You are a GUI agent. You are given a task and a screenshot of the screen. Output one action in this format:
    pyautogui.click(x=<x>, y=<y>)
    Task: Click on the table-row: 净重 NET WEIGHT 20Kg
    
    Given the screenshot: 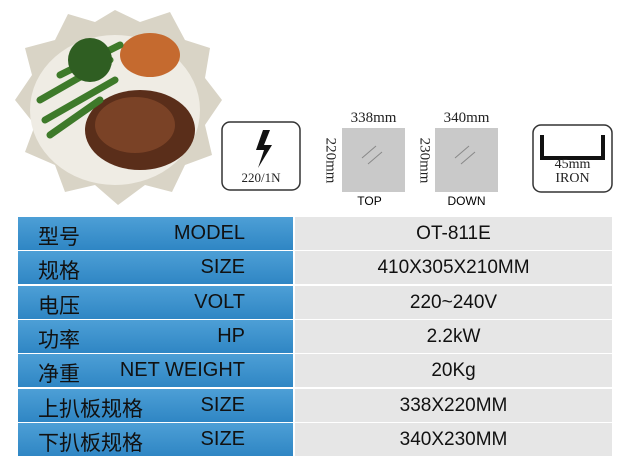 What is the action you would take?
    pyautogui.click(x=315, y=371)
    